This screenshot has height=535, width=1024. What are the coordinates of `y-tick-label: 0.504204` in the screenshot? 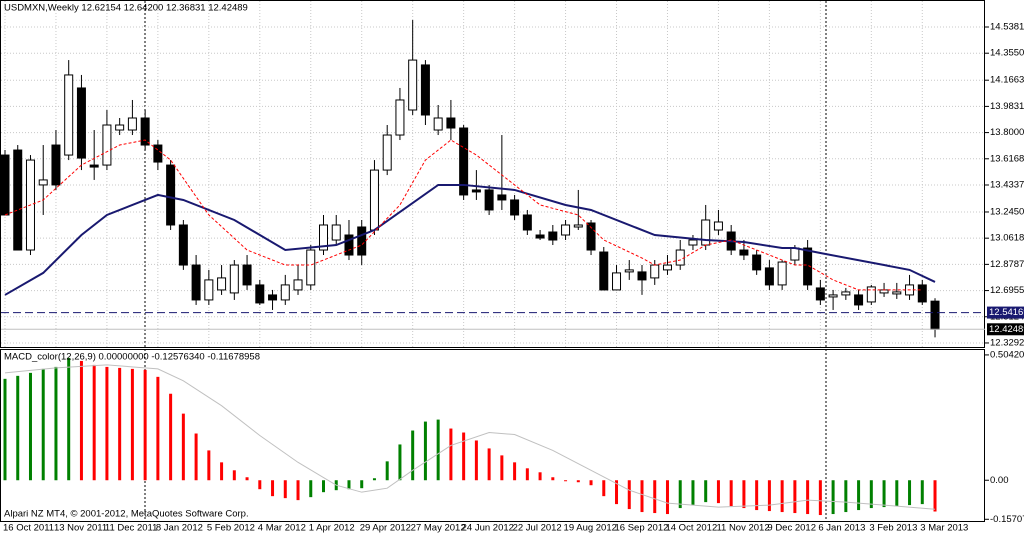 It's located at (1007, 354).